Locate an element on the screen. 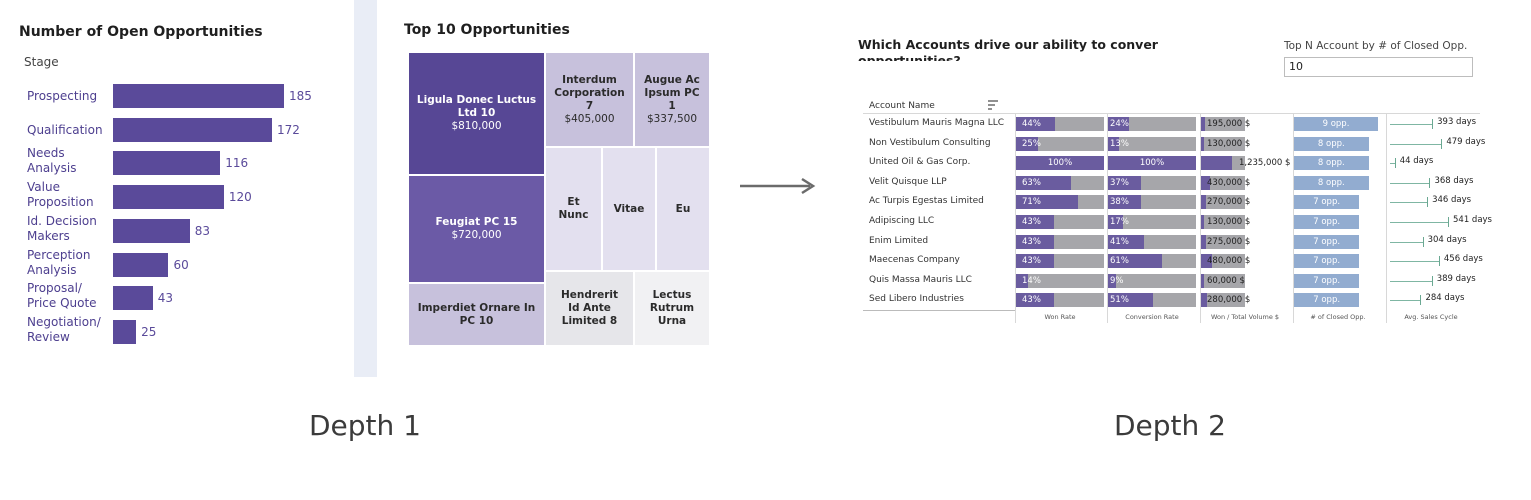 Image resolution: width=1531 pixels, height=500 pixels. treemap-cell-label: 1 is located at coordinates (672, 105).